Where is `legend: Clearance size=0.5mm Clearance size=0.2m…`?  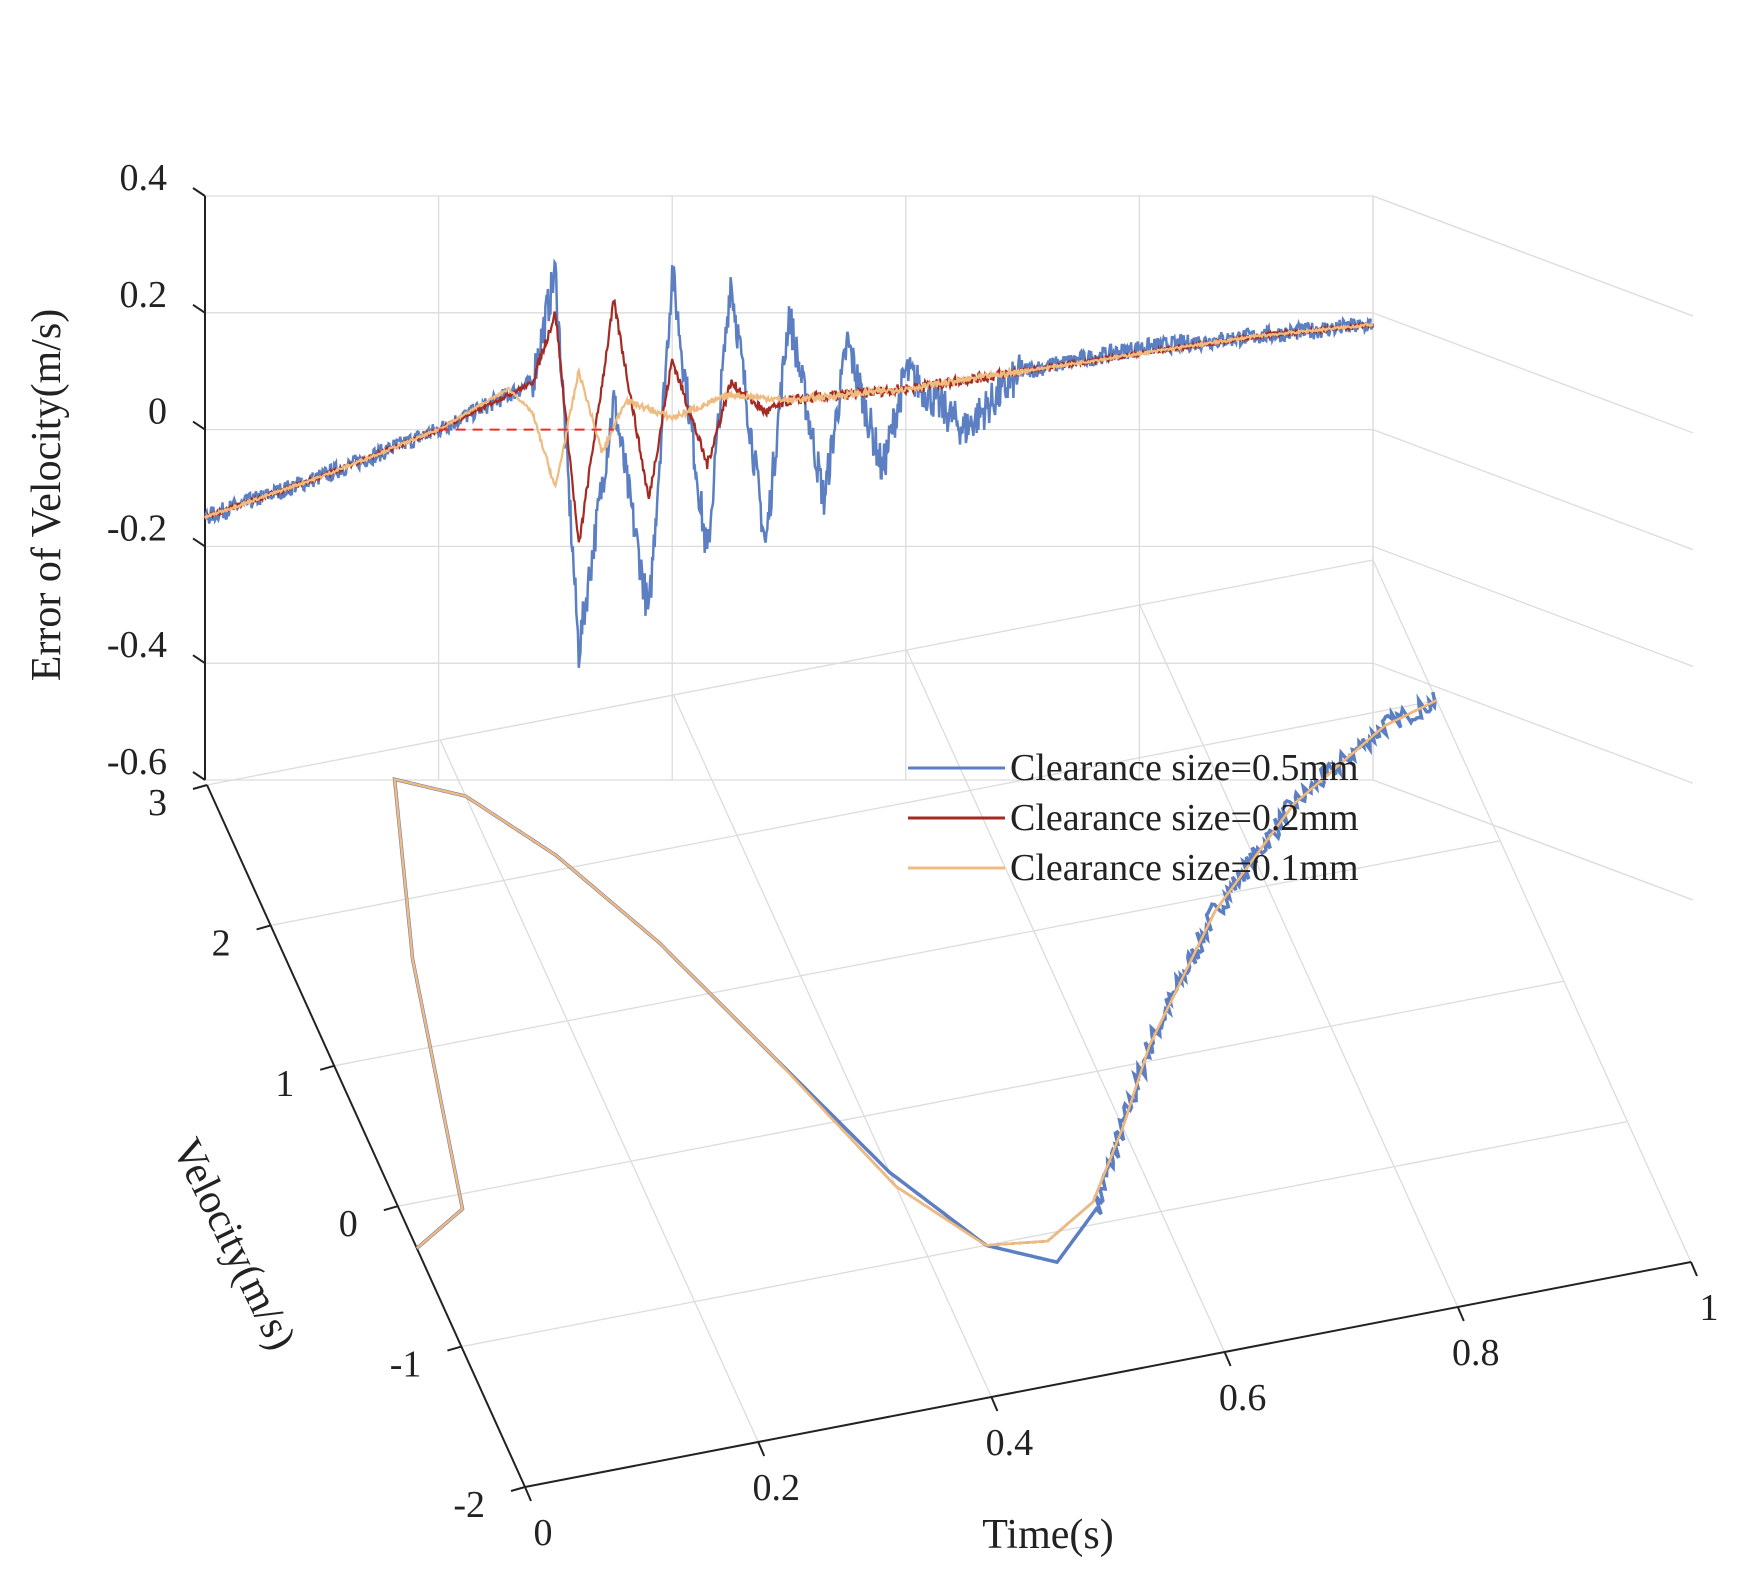 legend: Clearance size=0.5mm Clearance size=0.2m… is located at coordinates (1133, 818).